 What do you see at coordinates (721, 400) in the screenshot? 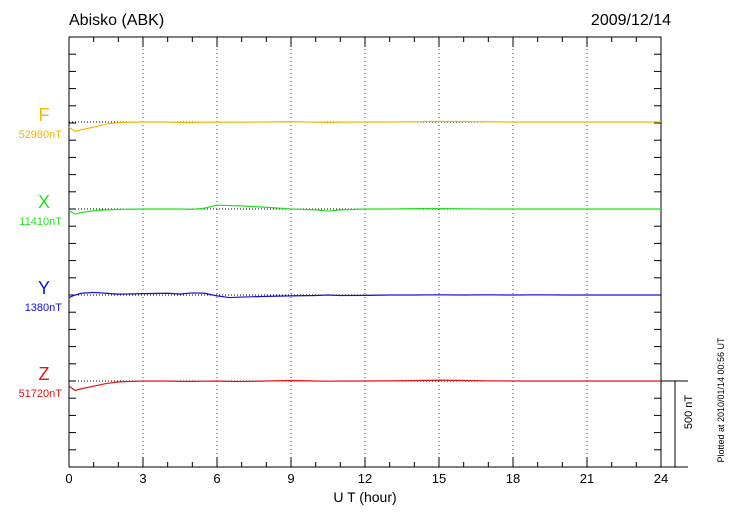
I see `plotted-timestamp: Plotted at 2010/01/14 00:56 UT` at bounding box center [721, 400].